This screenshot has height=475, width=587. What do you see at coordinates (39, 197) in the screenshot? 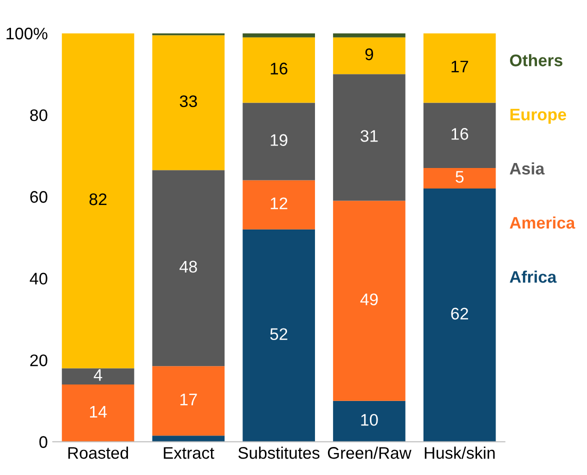
I see `y-tick-label: 60` at bounding box center [39, 197].